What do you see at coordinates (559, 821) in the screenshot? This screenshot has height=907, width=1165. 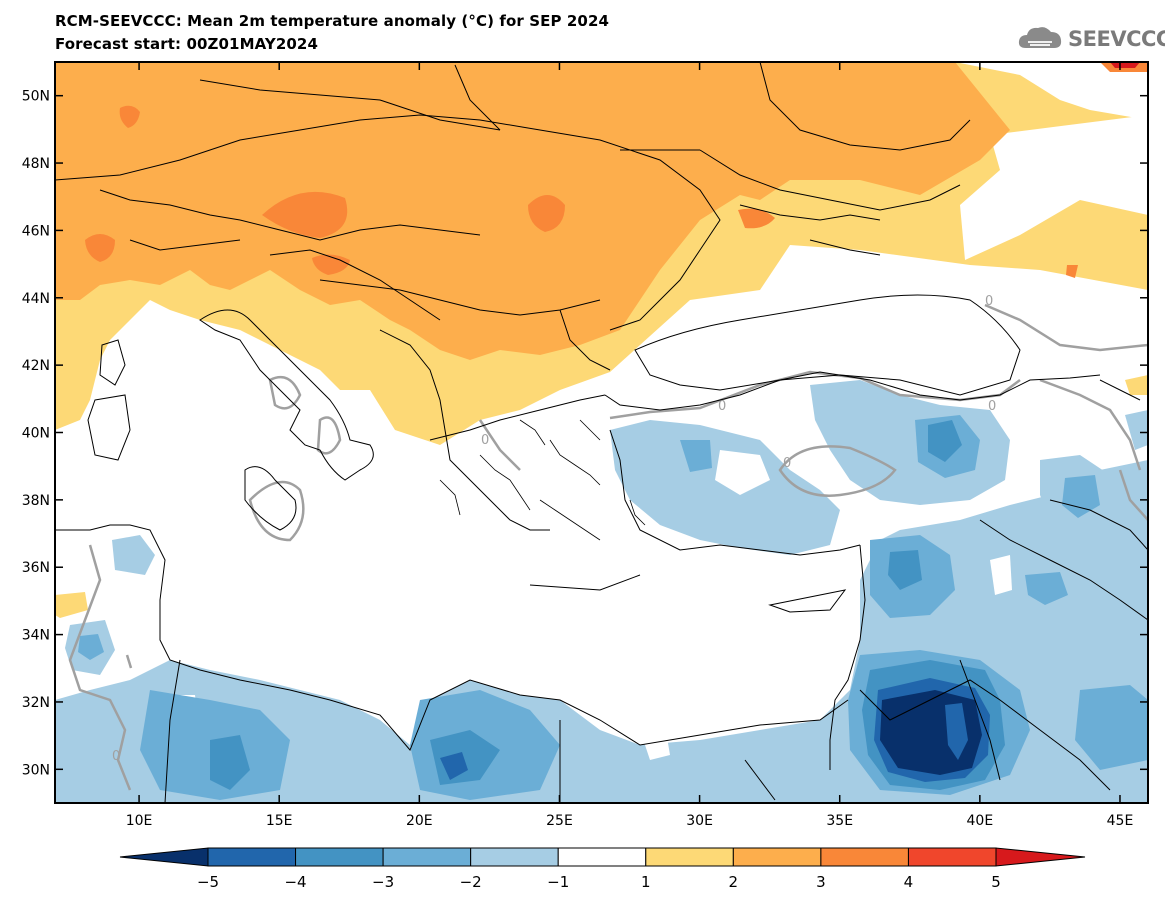 I see `lon-tick-label: 25E` at bounding box center [559, 821].